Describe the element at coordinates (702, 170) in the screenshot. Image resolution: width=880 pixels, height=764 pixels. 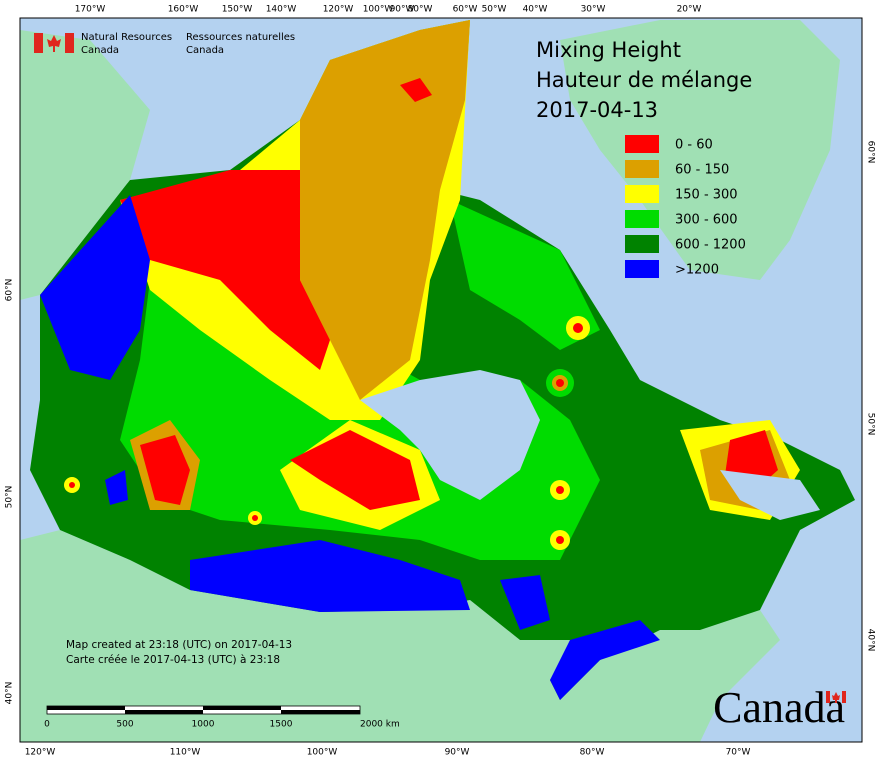
I see `legend-label: 60 - 150` at that location.